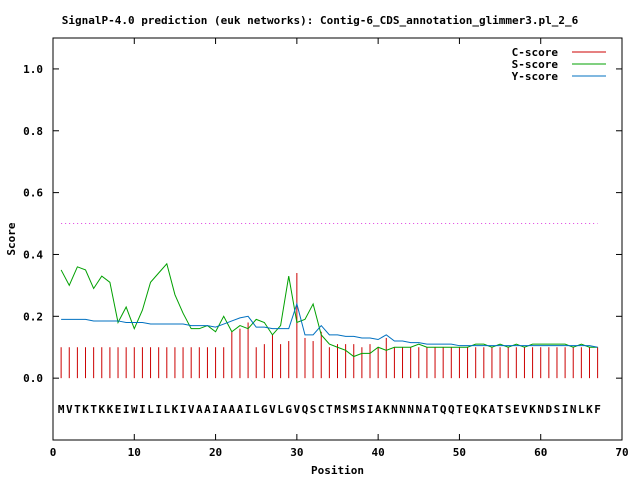 This screenshot has height=480, width=640. I want to click on x-tick-label: 50, so click(459, 452).